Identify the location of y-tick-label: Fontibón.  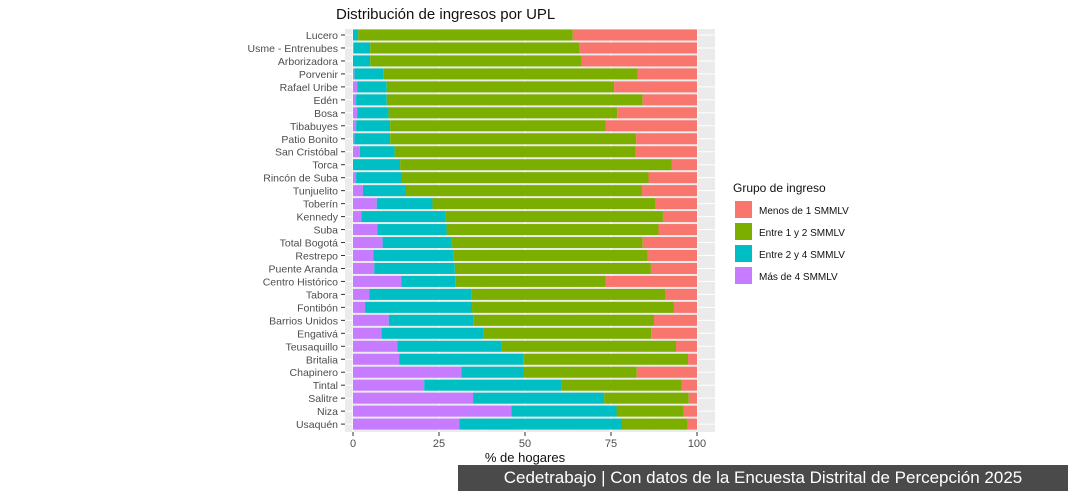
(317, 308).